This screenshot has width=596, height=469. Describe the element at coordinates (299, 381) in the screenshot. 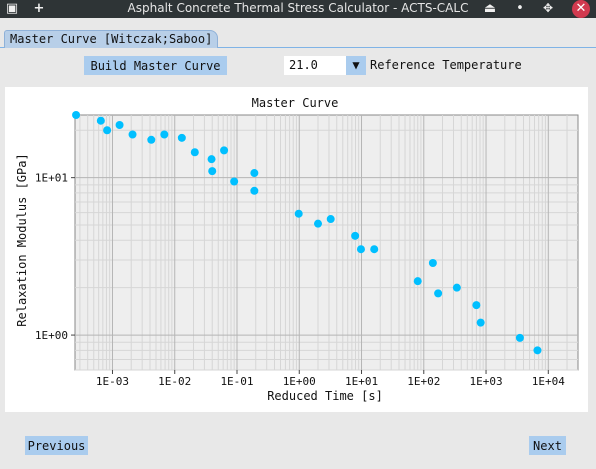

I see `x-tick-label: 1E+00` at that location.